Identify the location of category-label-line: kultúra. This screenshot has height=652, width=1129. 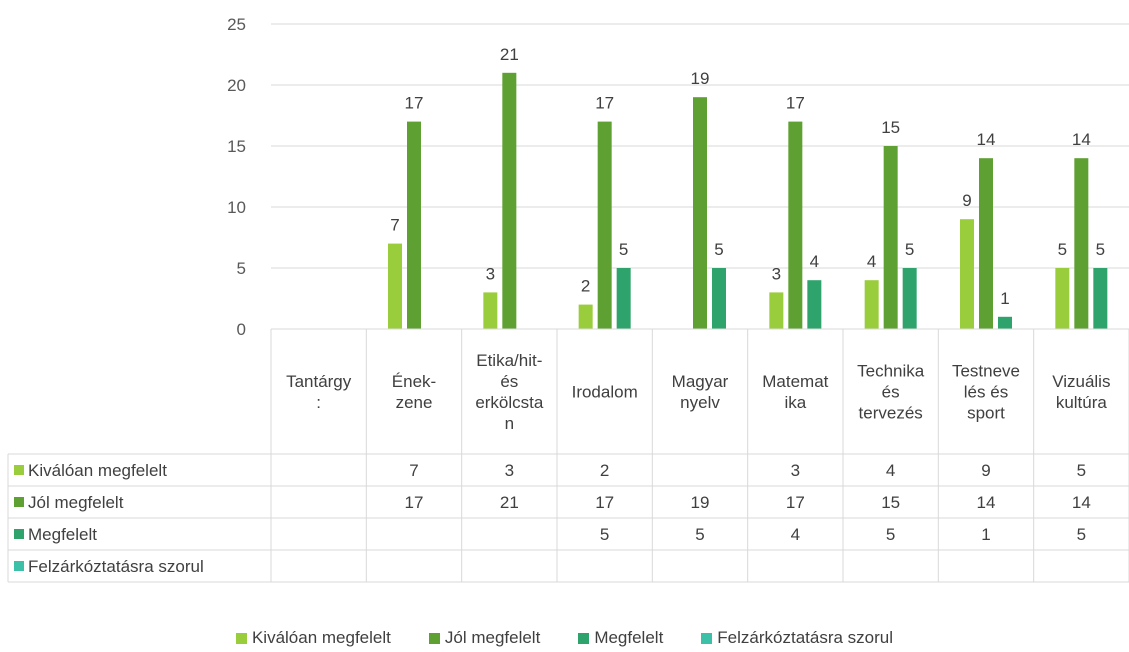
(1082, 402).